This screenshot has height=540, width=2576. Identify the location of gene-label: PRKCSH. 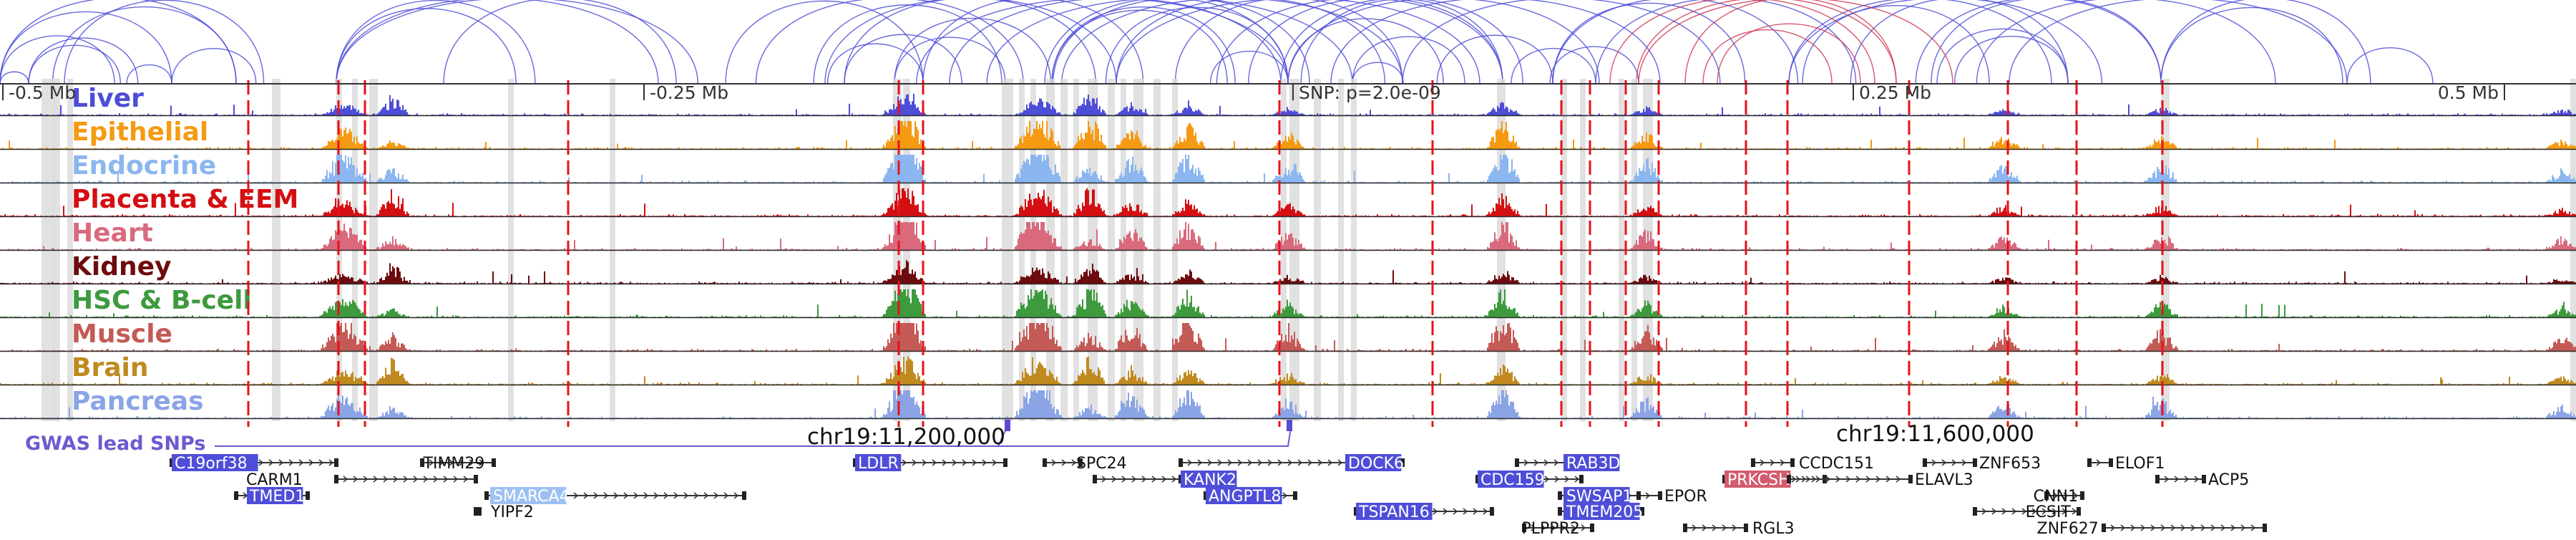
(1758, 480).